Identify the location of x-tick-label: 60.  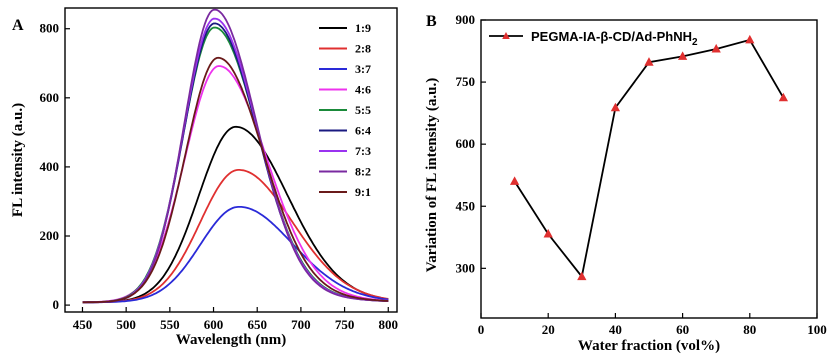
(682, 329).